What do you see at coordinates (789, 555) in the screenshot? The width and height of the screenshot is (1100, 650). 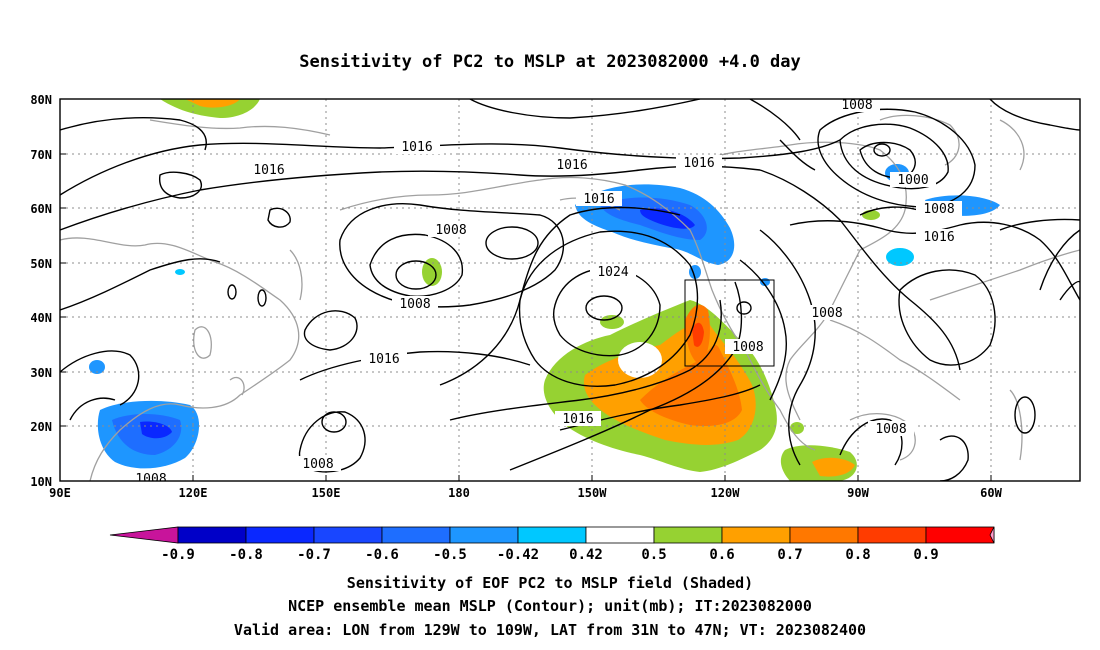 I see `colorbar-label: 0.7` at bounding box center [789, 555].